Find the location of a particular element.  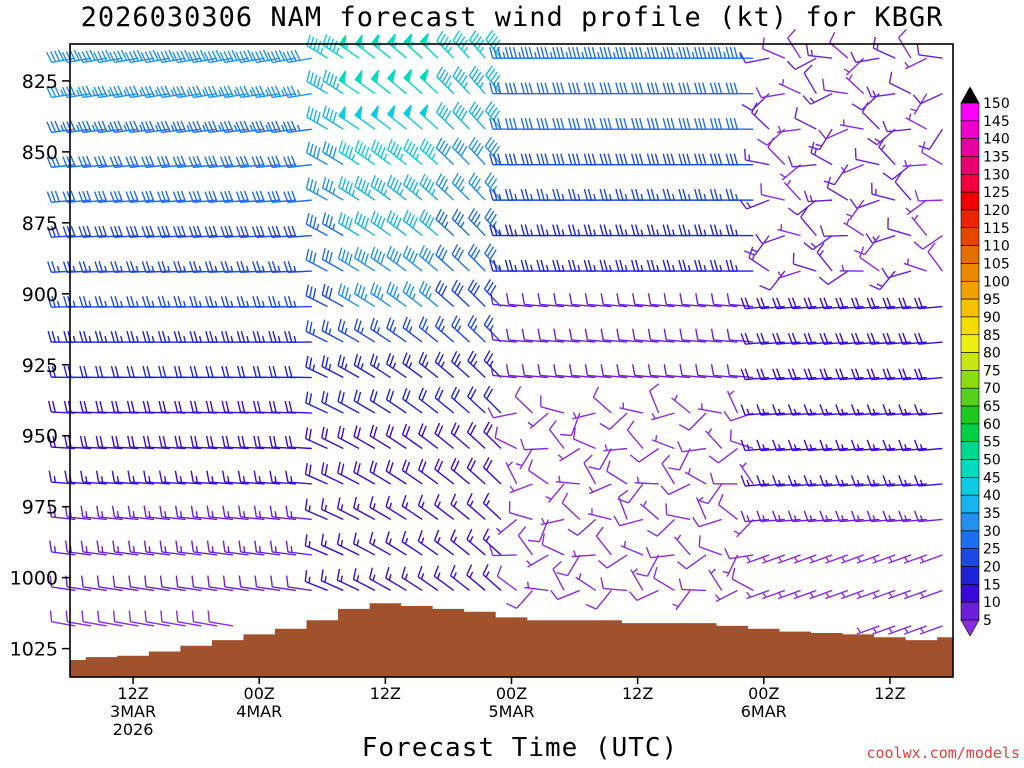

x-tick-label: 00Z is located at coordinates (763, 693).